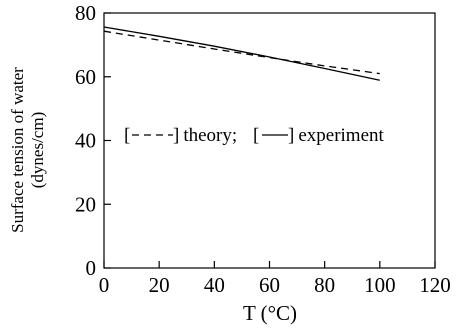 This screenshot has height=328, width=462. Describe the element at coordinates (85, 13) in the screenshot. I see `y-tick-label: 80` at that location.